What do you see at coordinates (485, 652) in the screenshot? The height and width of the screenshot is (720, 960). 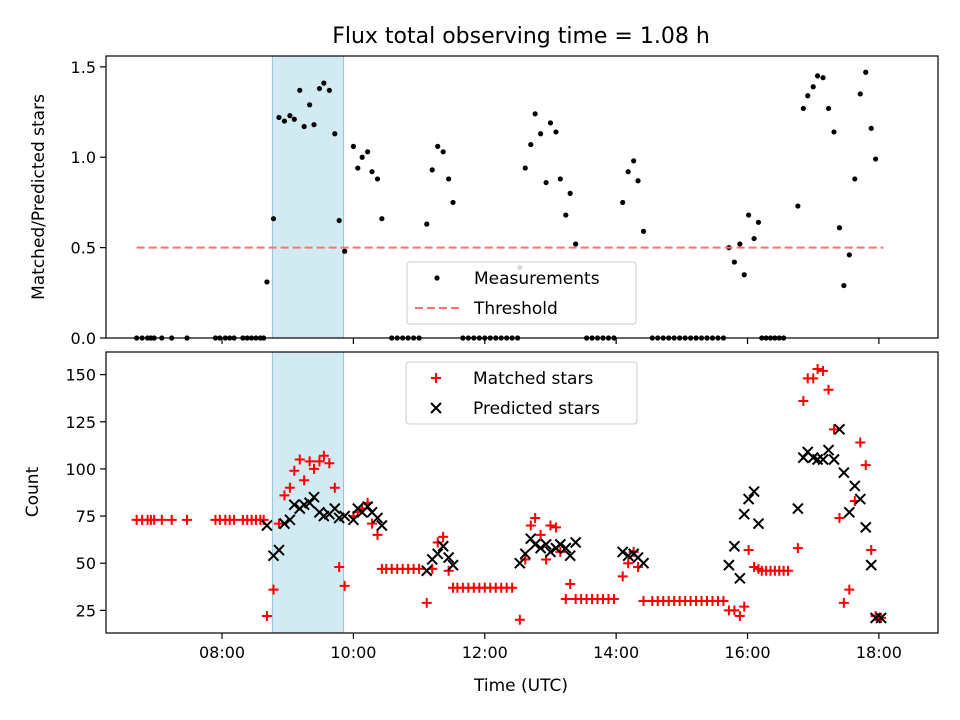 I see `x-tick-label: 12:00` at bounding box center [485, 652].